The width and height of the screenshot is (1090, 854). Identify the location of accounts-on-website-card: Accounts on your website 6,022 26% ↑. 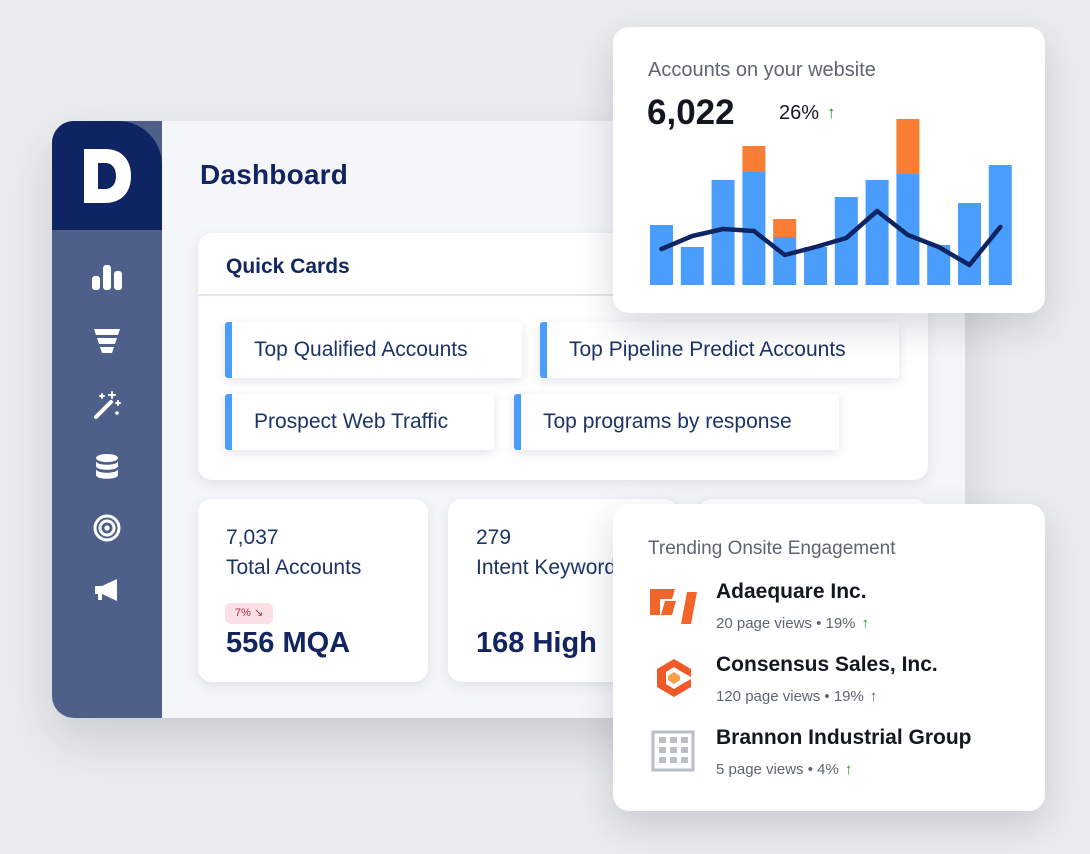
(829, 170).